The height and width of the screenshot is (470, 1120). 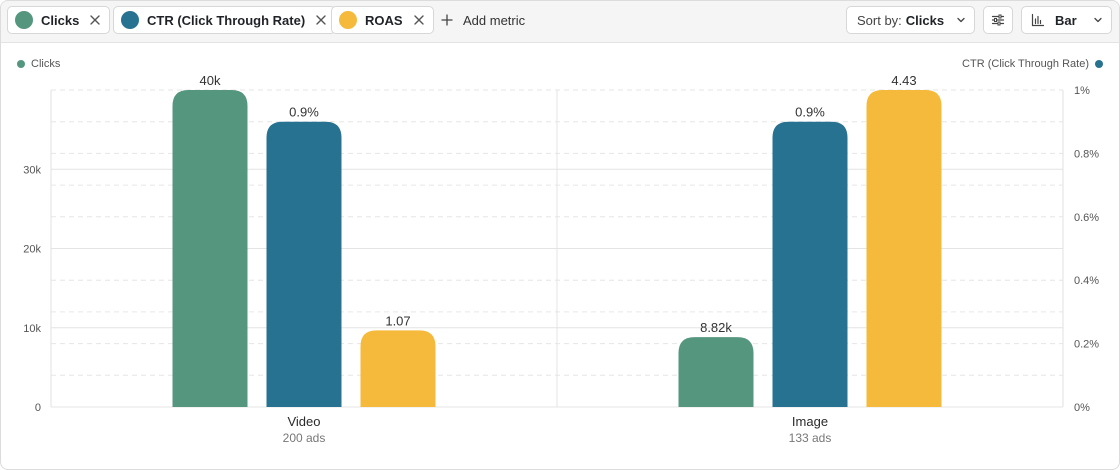 What do you see at coordinates (1086, 345) in the screenshot?
I see `right-axis-tick-label: 0.2%` at bounding box center [1086, 345].